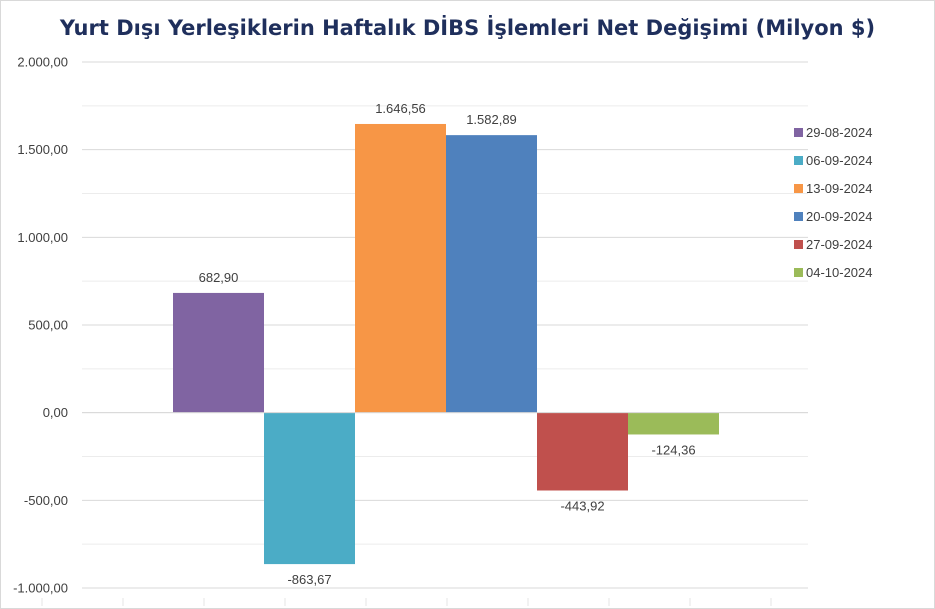  What do you see at coordinates (798, 244) in the screenshot?
I see `legend-swatch-27-09-2024` at bounding box center [798, 244].